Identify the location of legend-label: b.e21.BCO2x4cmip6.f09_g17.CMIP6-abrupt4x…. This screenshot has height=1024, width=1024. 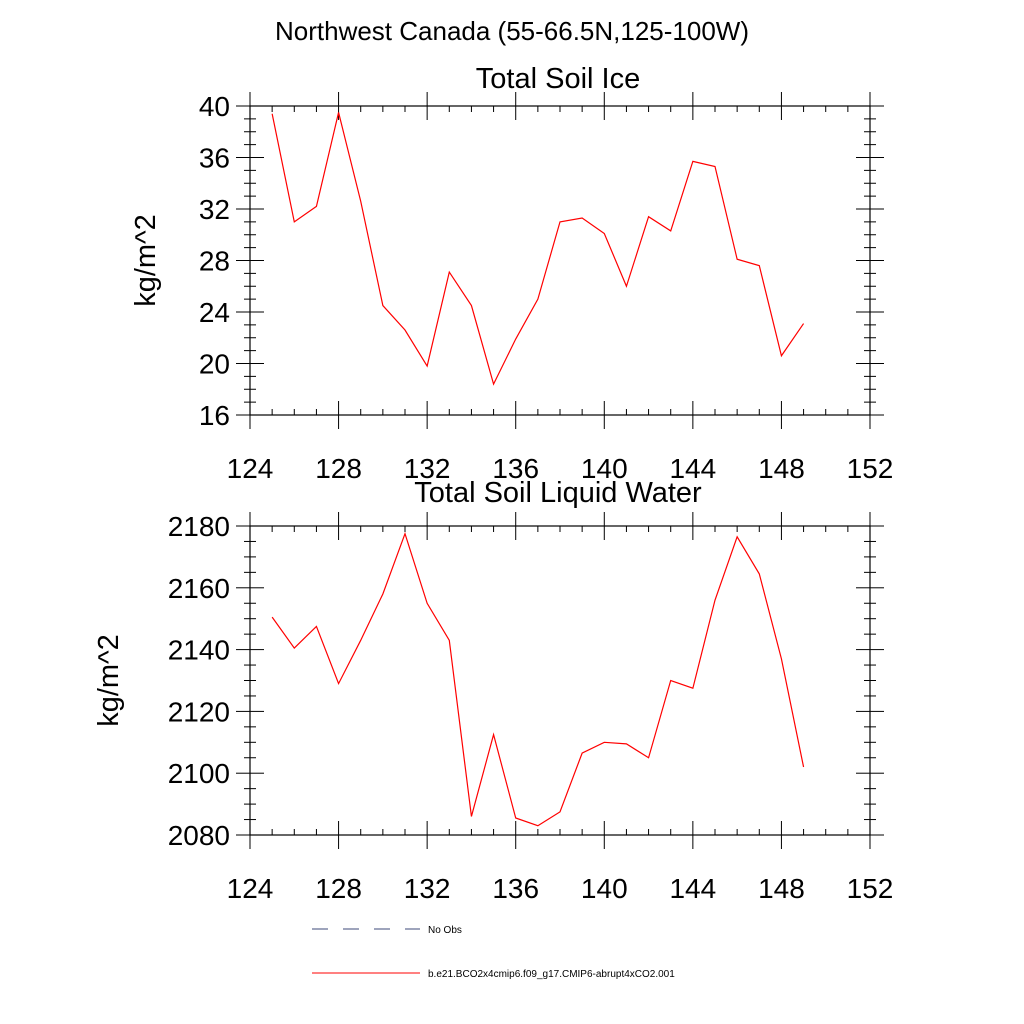
(551, 974).